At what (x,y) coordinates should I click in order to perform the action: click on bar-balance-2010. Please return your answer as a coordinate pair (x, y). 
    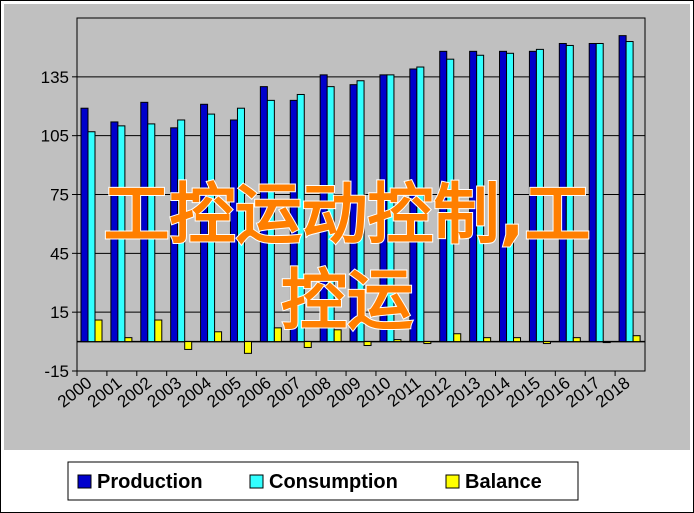
    Looking at the image, I should click on (397, 341).